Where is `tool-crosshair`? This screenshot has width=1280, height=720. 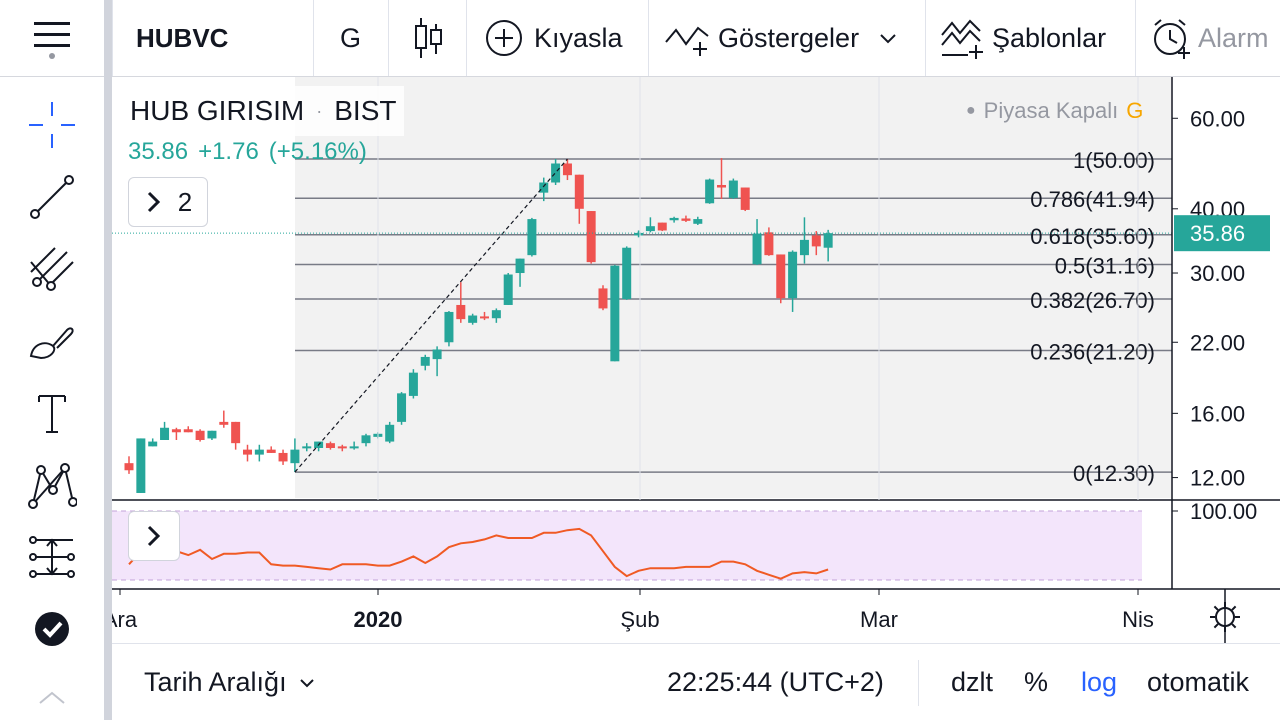
tool-crosshair is located at coordinates (52, 125).